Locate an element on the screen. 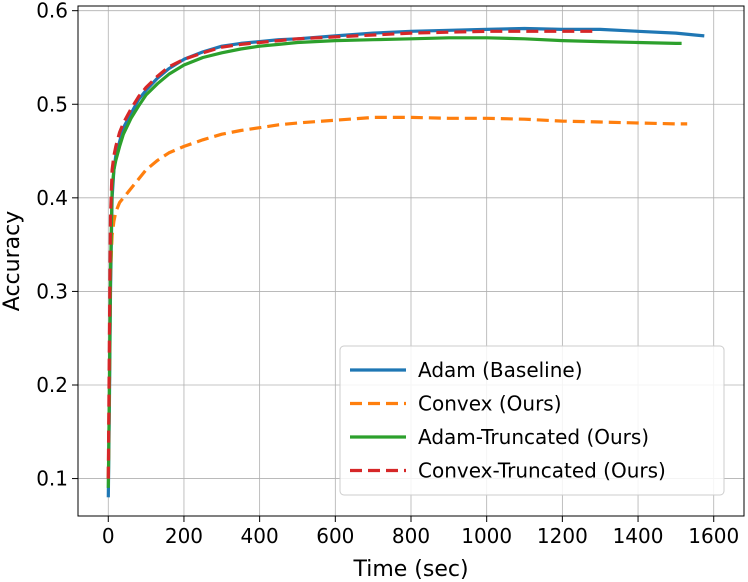 This screenshot has height=582, width=748. legend-box is located at coordinates (532, 420).